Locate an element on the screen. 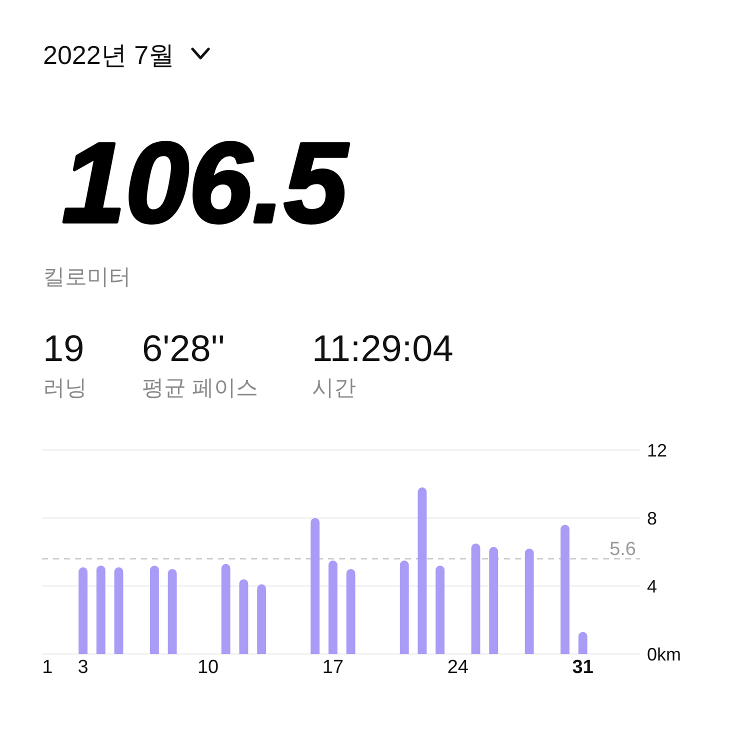 Image resolution: width=743 pixels, height=743 pixels. annotation: 19 is located at coordinates (63, 348).